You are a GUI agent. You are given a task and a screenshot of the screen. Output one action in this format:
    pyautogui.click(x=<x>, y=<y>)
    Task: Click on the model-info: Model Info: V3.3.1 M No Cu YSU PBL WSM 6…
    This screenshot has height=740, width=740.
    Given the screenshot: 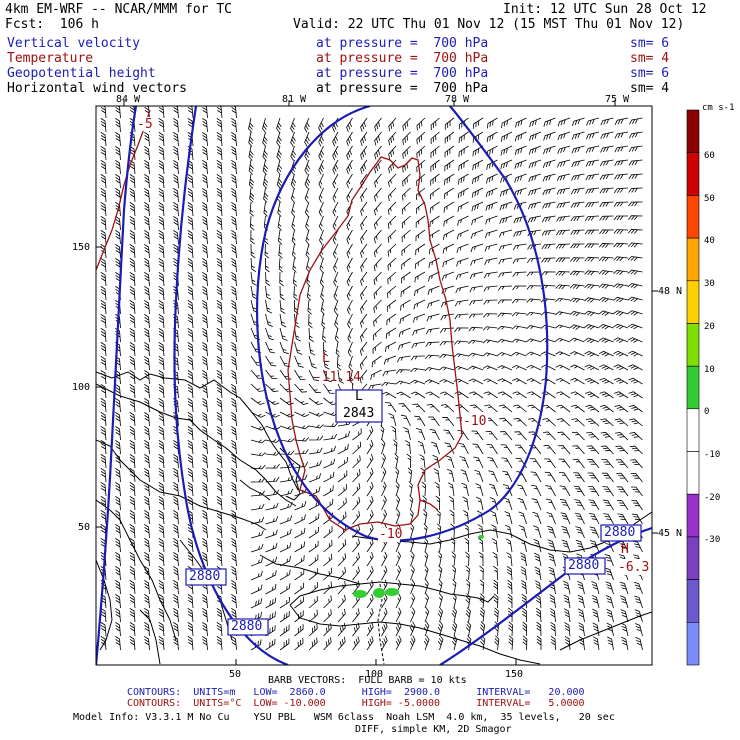 What is the action you would take?
    pyautogui.click(x=344, y=717)
    